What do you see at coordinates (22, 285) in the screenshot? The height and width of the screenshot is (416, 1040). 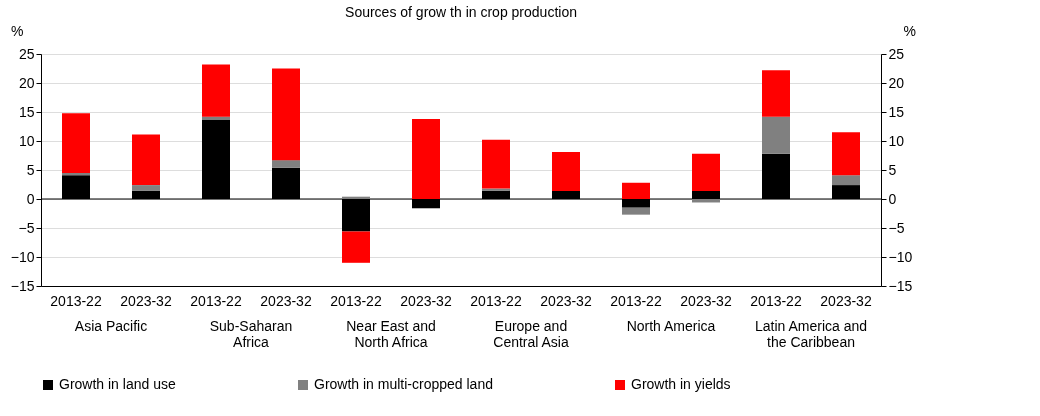 I see `y-tick-label: −15` at bounding box center [22, 285].